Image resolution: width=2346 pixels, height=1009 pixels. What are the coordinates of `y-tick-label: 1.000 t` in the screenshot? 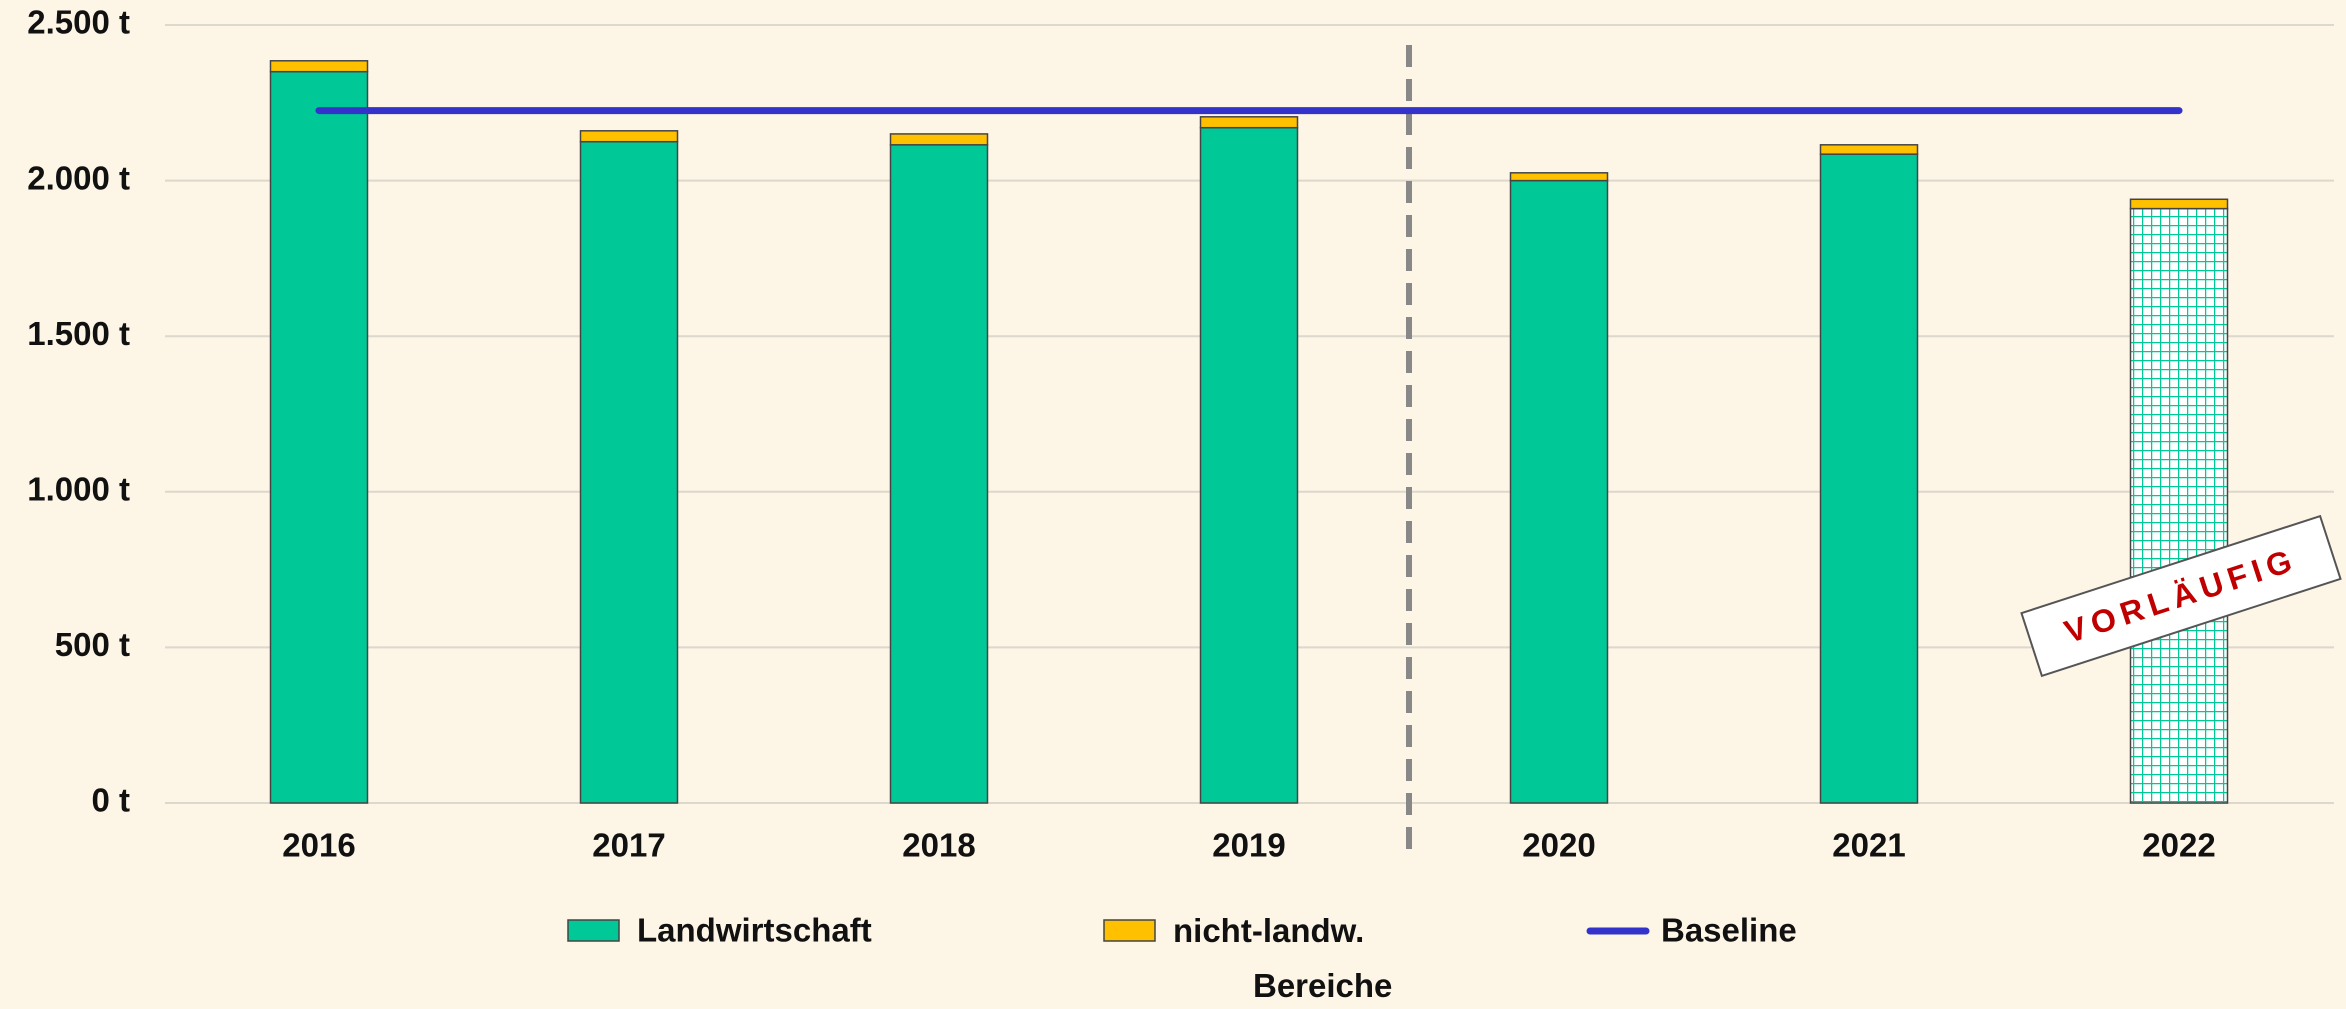 It's located at (78, 489).